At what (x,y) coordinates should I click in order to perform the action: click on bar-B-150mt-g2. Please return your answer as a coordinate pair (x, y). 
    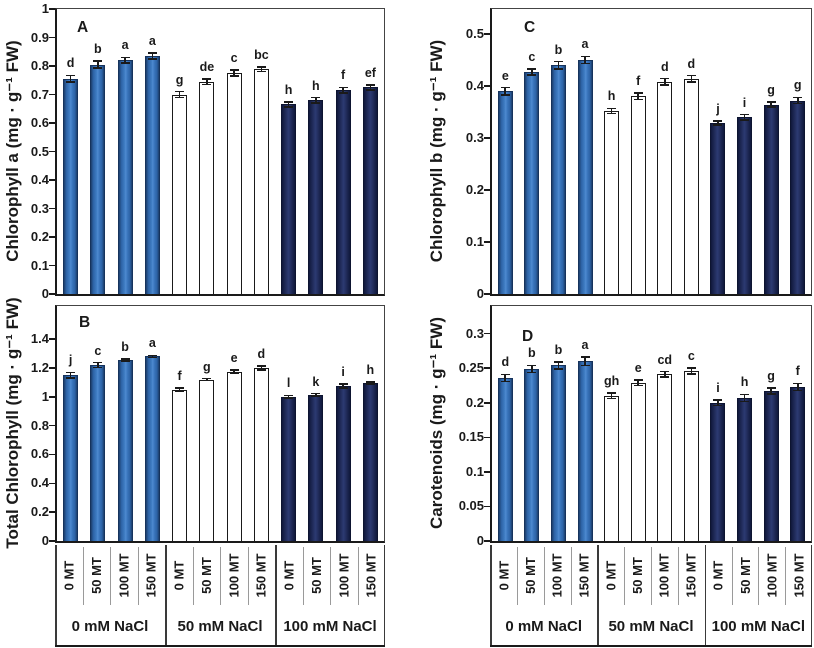
    Looking at the image, I should click on (370, 462).